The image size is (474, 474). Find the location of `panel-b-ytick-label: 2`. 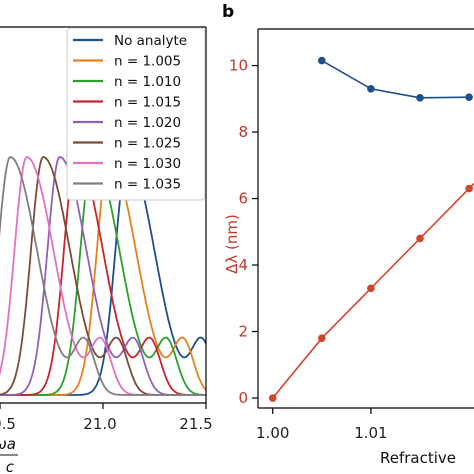

panel-b-ytick-label: 2 is located at coordinates (243, 332).